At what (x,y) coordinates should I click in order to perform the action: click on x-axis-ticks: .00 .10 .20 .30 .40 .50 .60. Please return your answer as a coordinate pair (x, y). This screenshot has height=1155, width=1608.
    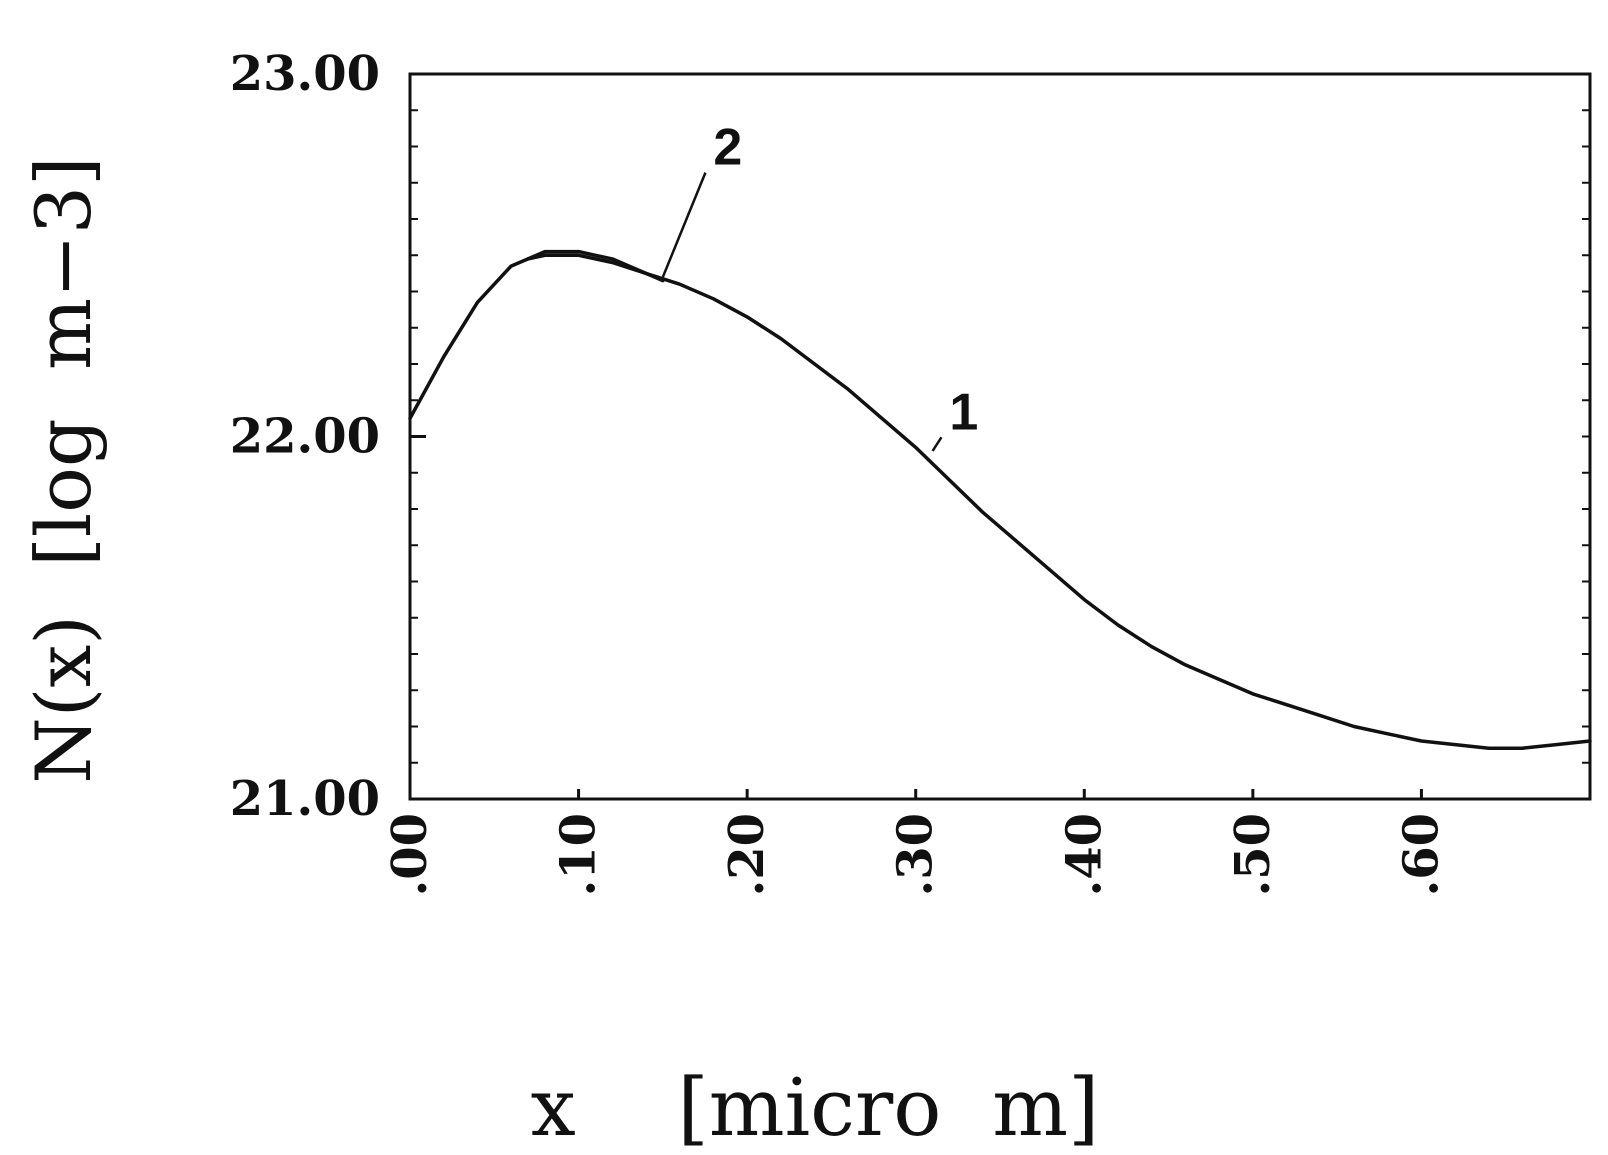
    Looking at the image, I should click on (915, 843).